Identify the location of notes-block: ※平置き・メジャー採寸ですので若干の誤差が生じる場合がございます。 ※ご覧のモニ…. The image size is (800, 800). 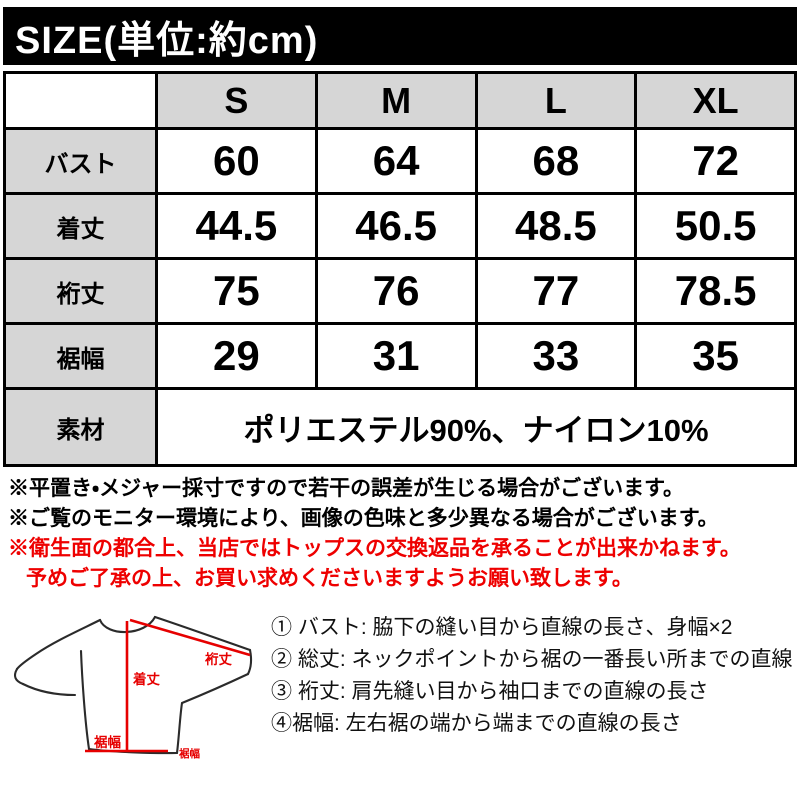
(374, 534).